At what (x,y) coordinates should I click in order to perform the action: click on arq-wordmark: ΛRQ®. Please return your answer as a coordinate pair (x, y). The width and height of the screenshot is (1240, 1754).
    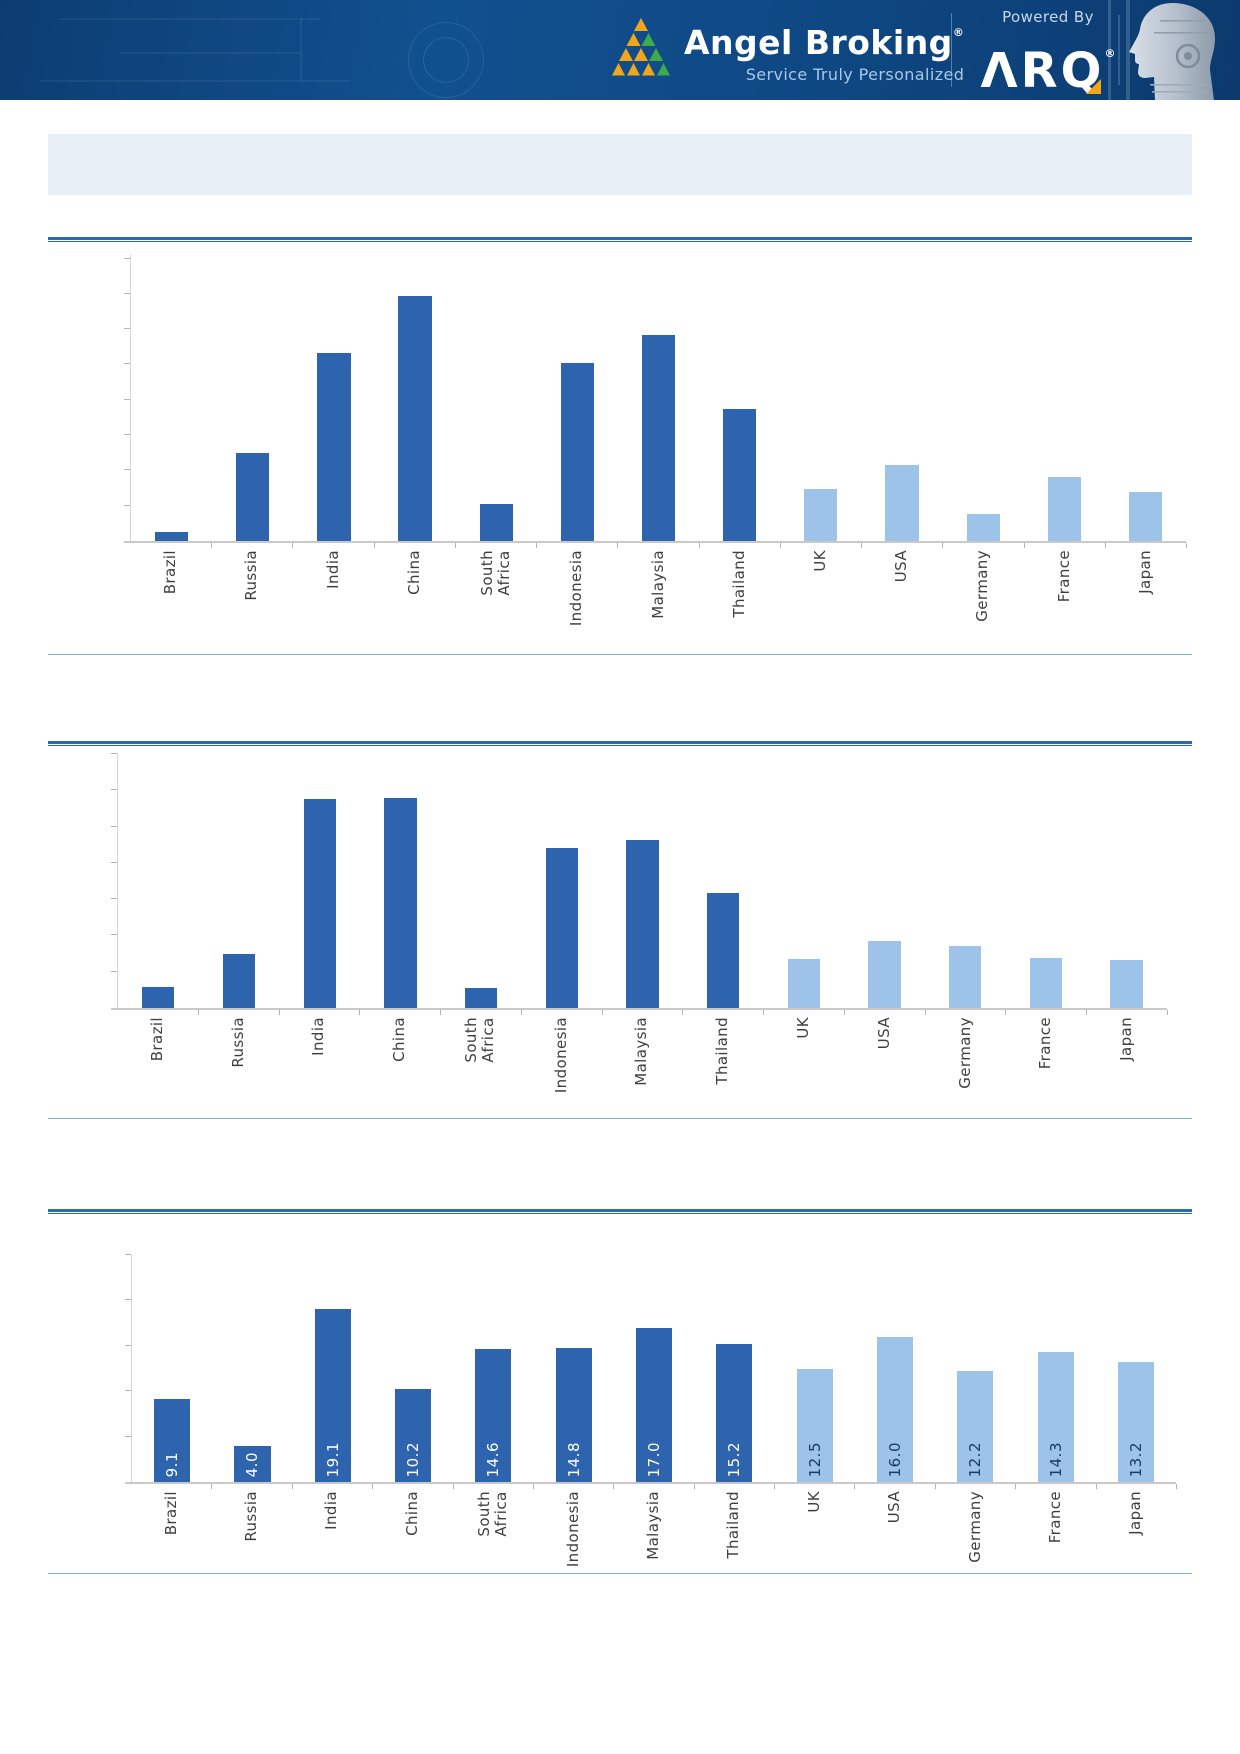
    Looking at the image, I should click on (1048, 71).